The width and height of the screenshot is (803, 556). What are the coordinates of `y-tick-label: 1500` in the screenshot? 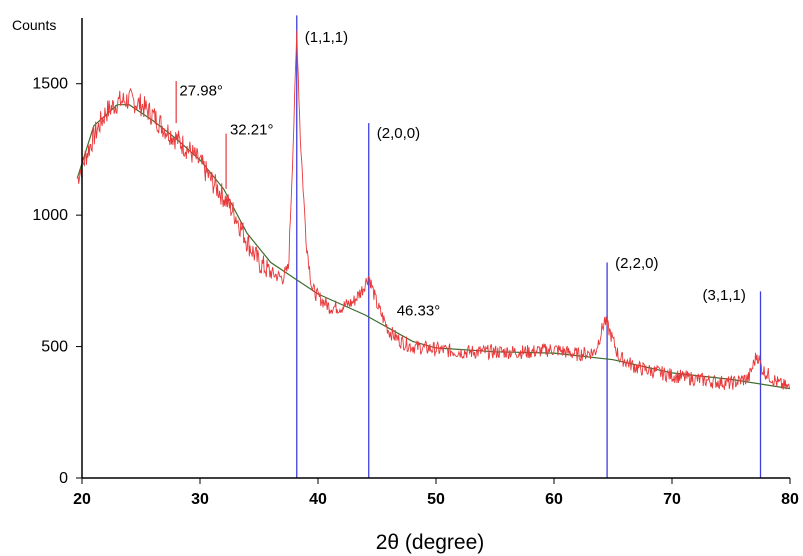 It's located at (50, 84).